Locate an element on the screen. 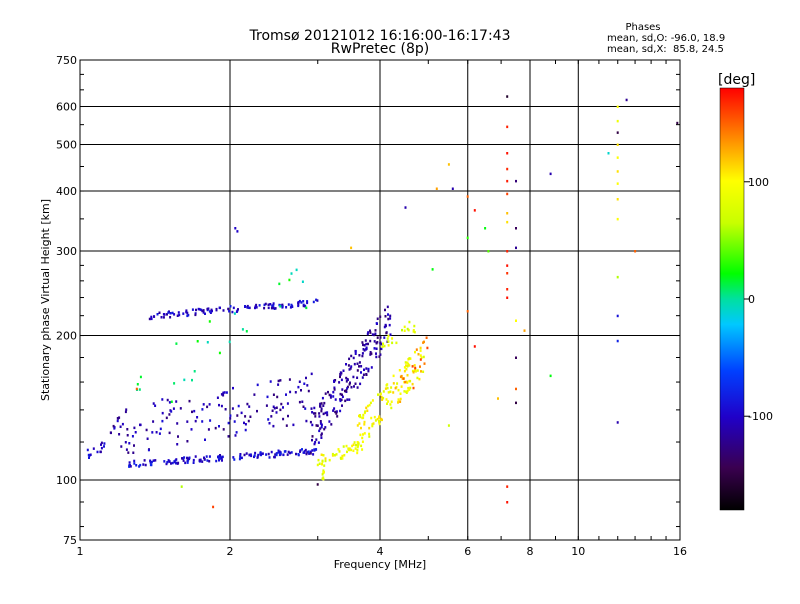 The height and width of the screenshot is (604, 800). y-tick-label: 200 is located at coordinates (66, 336).